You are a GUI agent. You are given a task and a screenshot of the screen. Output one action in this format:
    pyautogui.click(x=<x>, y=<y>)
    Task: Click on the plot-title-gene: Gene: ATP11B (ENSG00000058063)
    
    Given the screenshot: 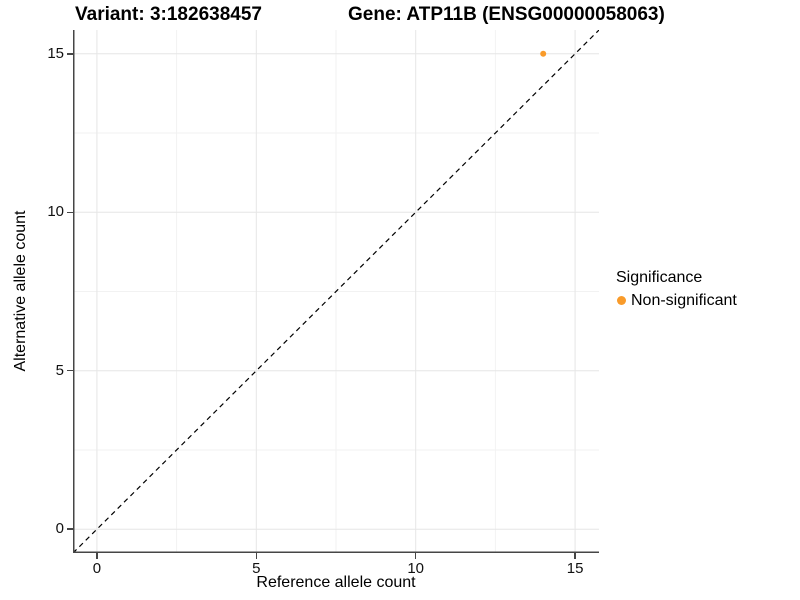 What is the action you would take?
    pyautogui.click(x=506, y=14)
    